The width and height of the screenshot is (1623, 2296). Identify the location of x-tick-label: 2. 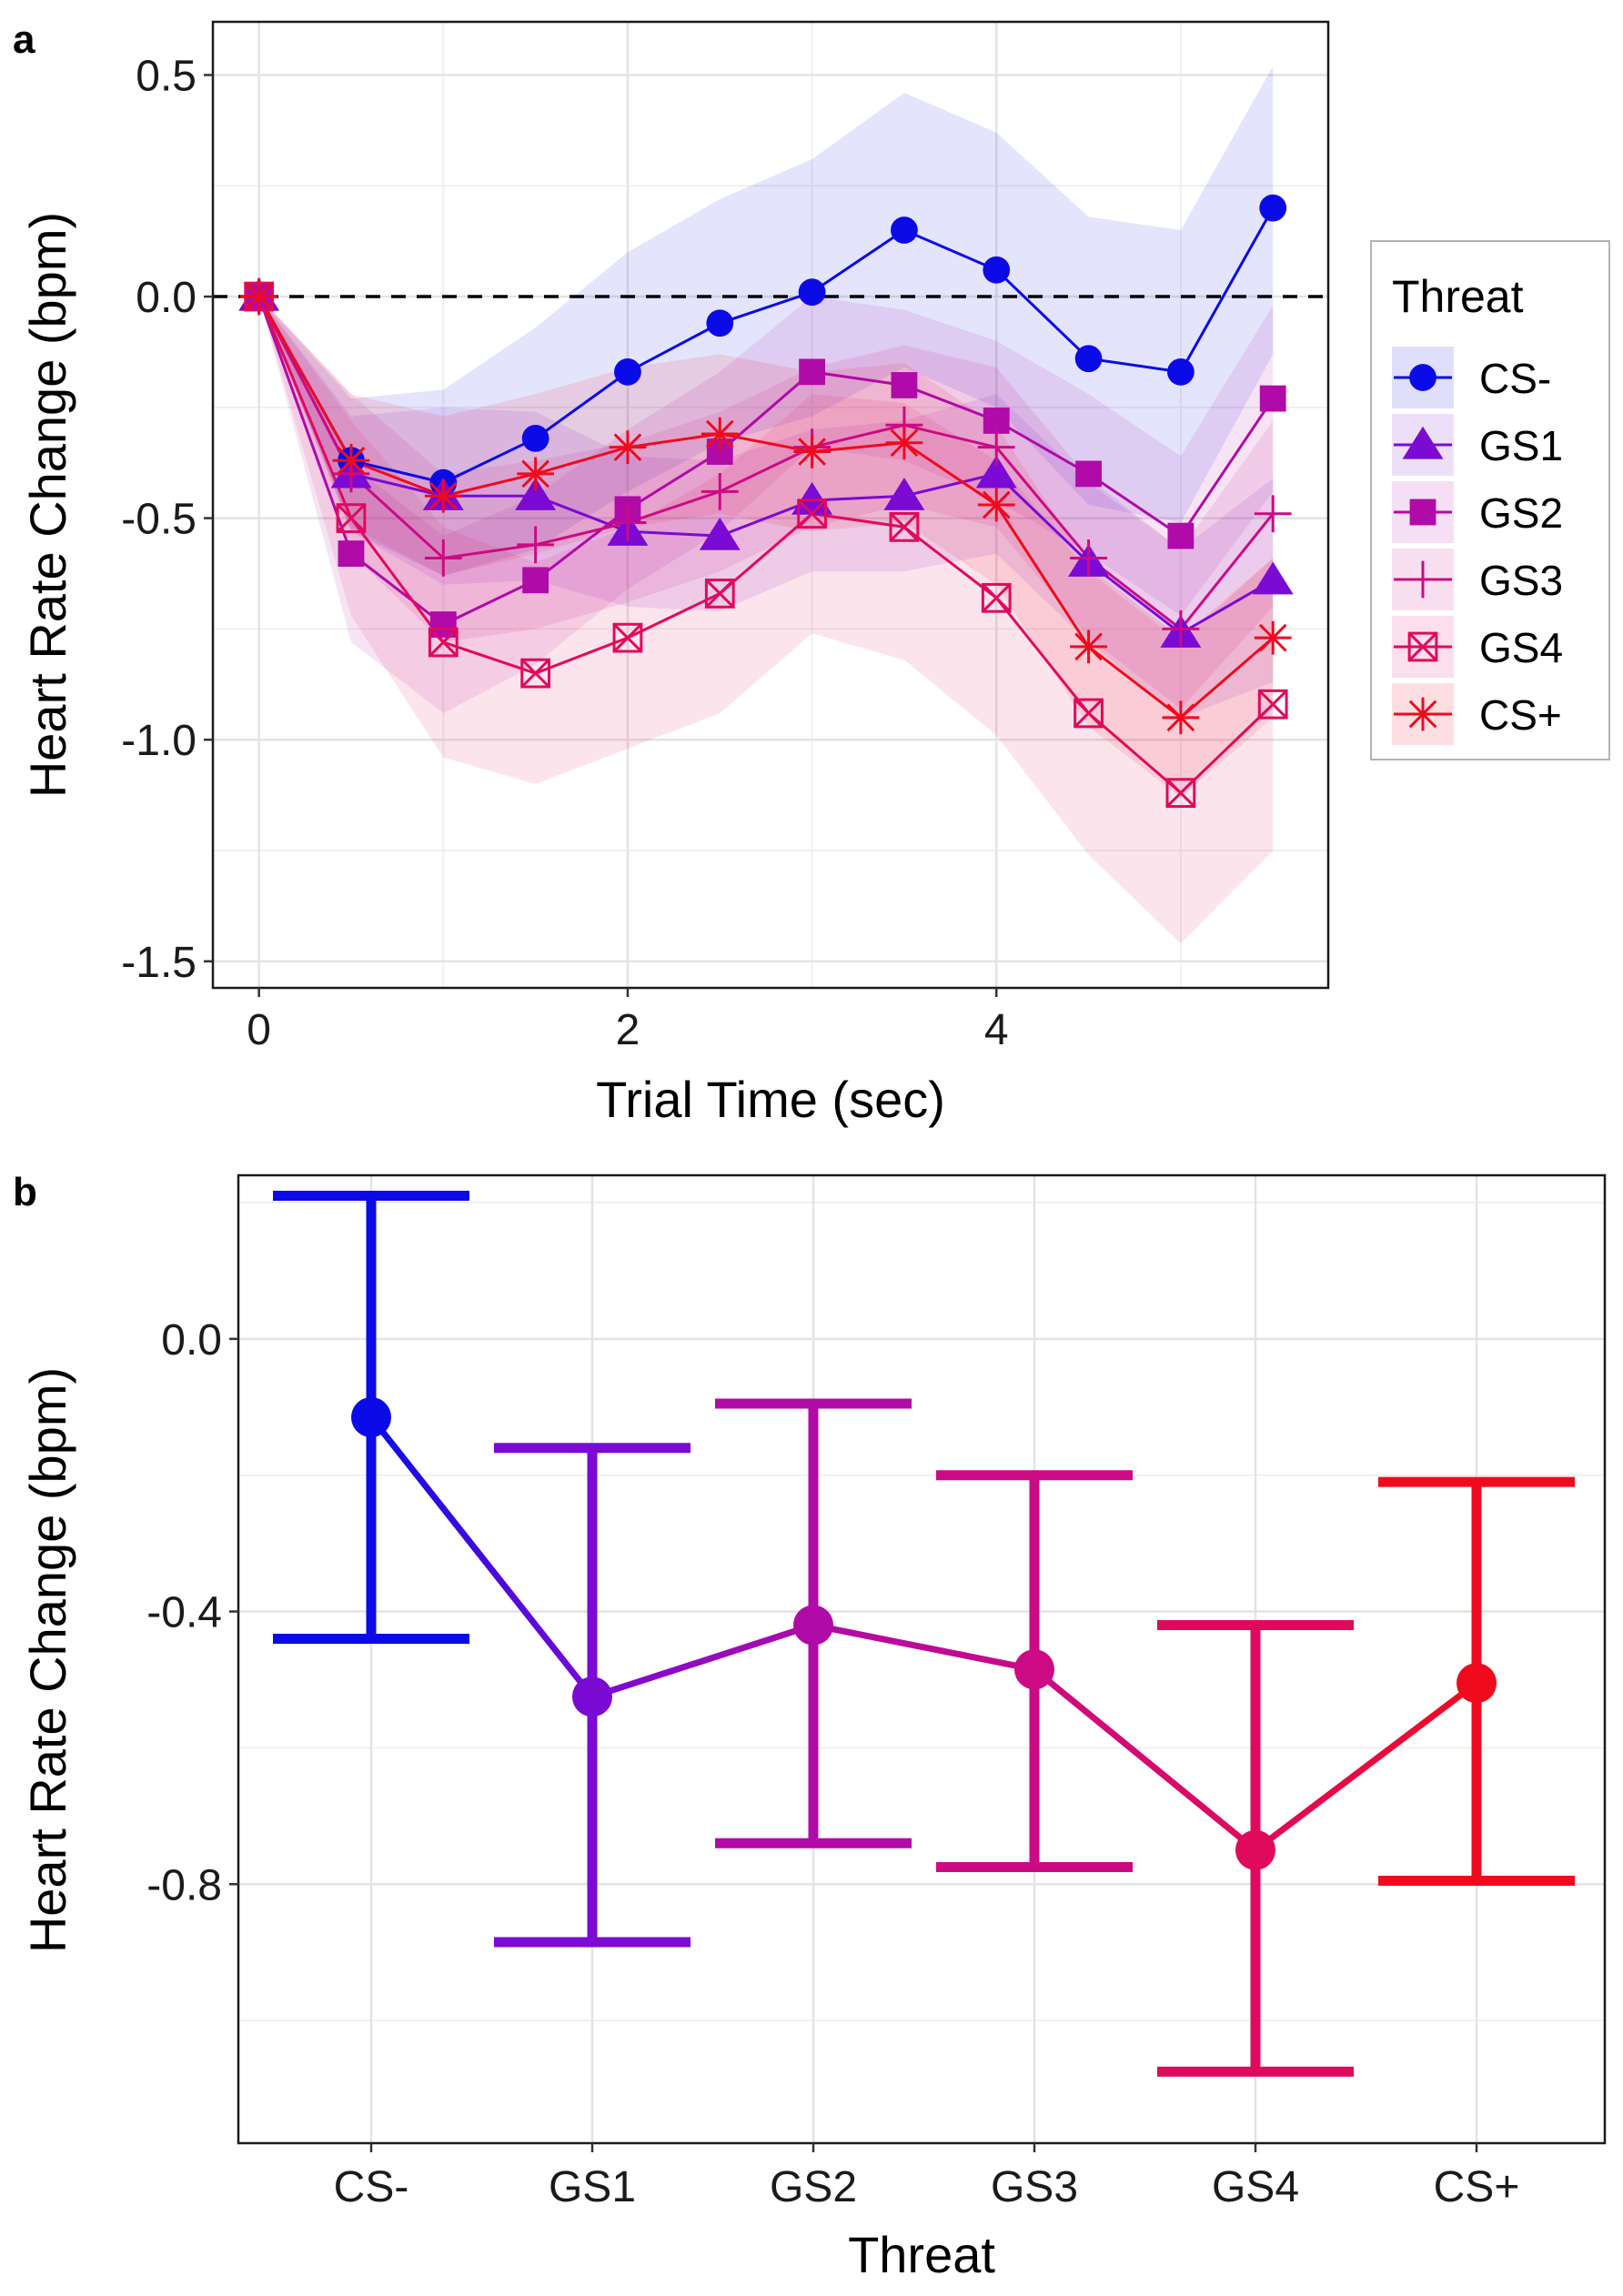
(628, 1030).